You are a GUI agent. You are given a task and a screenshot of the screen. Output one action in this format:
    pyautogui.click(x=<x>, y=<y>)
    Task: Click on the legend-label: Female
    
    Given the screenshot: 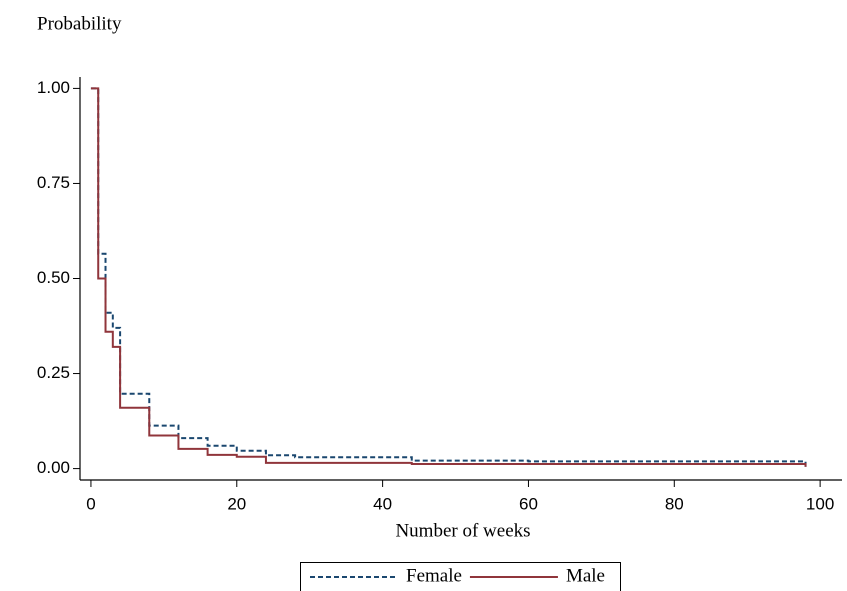 What is the action you would take?
    pyautogui.click(x=434, y=575)
    